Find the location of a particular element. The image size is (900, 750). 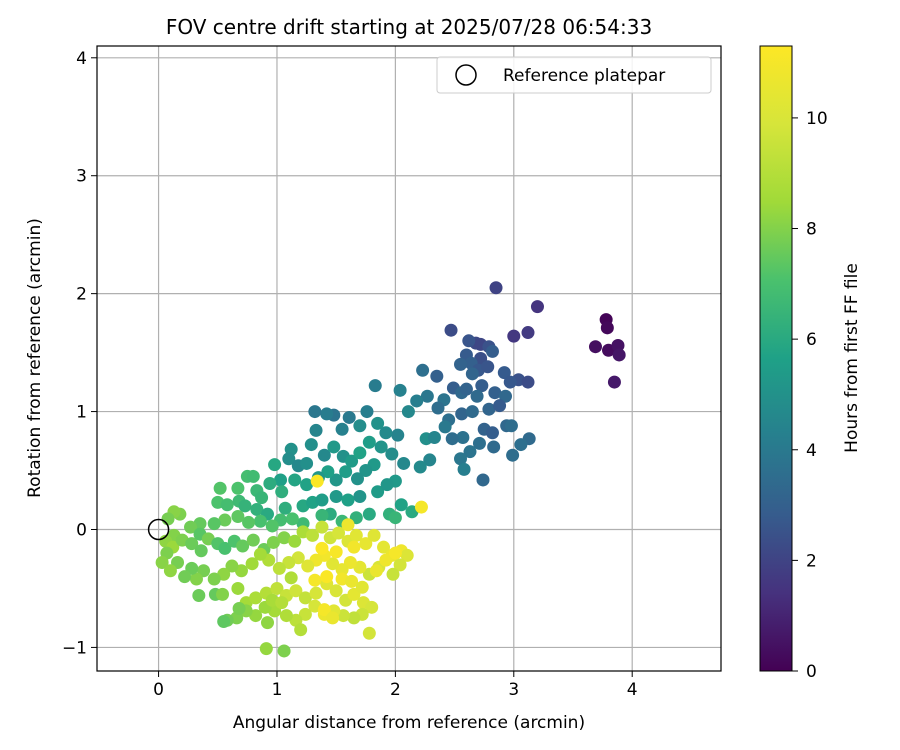

x-tick-label: 2 is located at coordinates (395, 690).